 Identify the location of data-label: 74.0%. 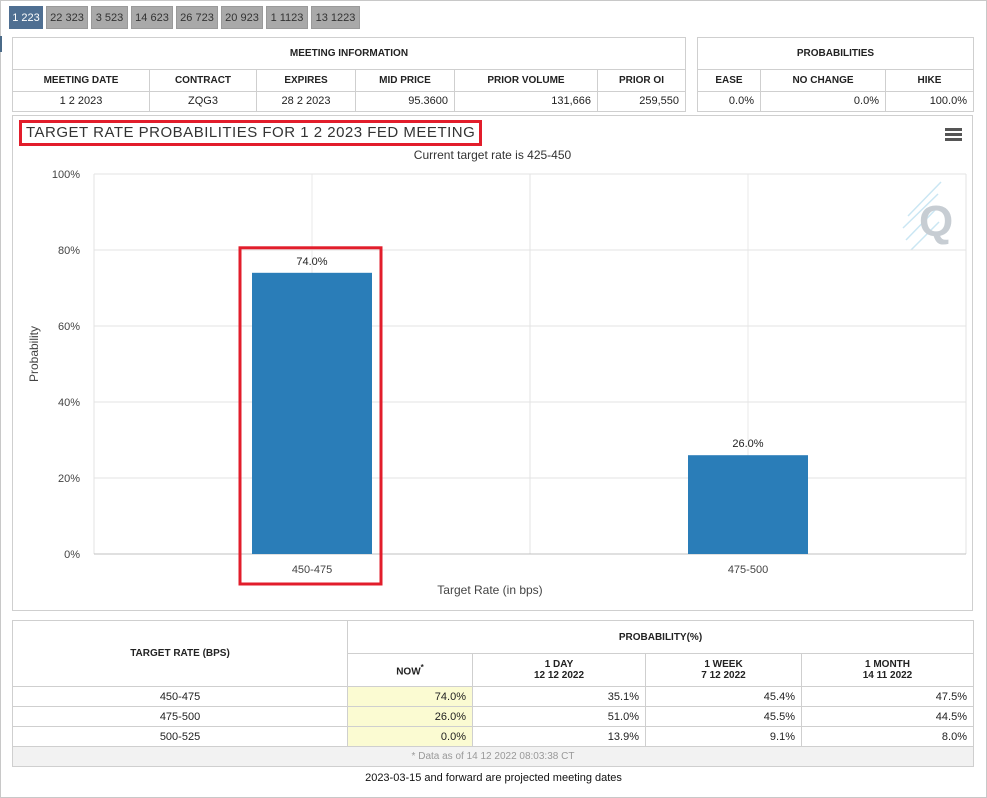
(311, 262).